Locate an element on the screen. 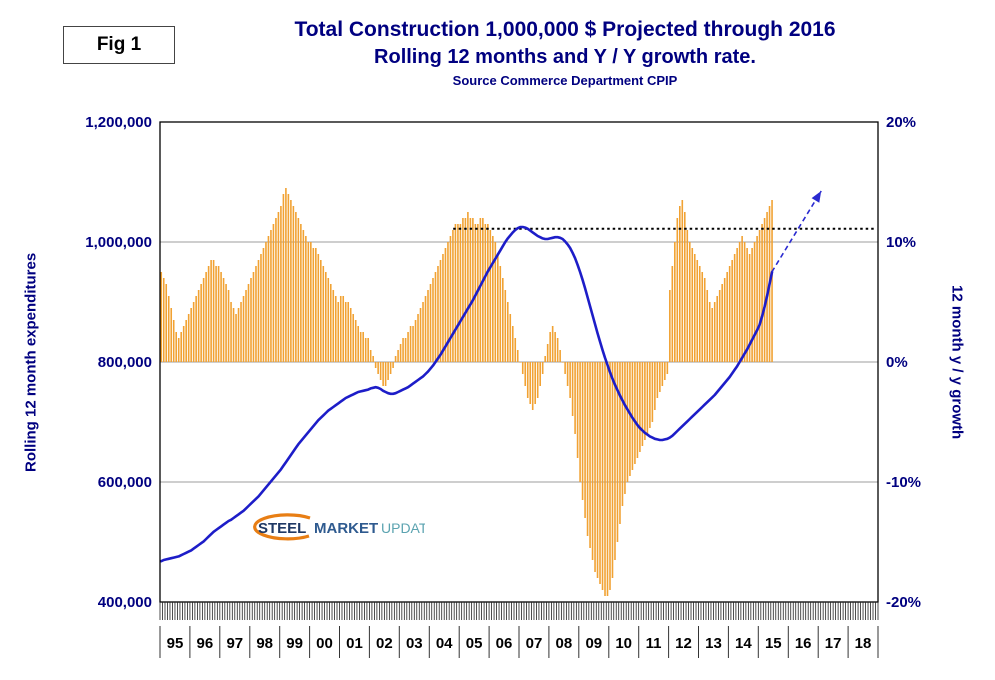  year-label: 00 is located at coordinates (324, 643).